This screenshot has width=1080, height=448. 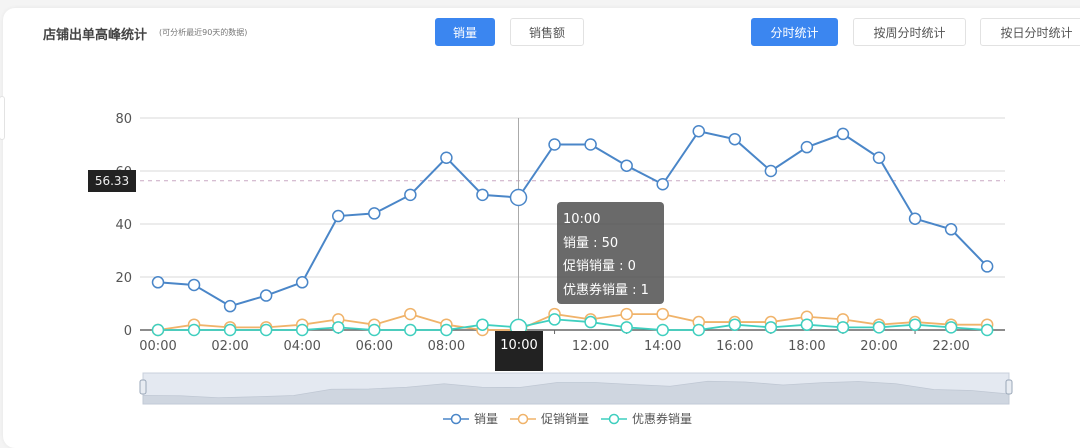 I want to click on axis-pointer-label: 10:00, so click(x=519, y=351).